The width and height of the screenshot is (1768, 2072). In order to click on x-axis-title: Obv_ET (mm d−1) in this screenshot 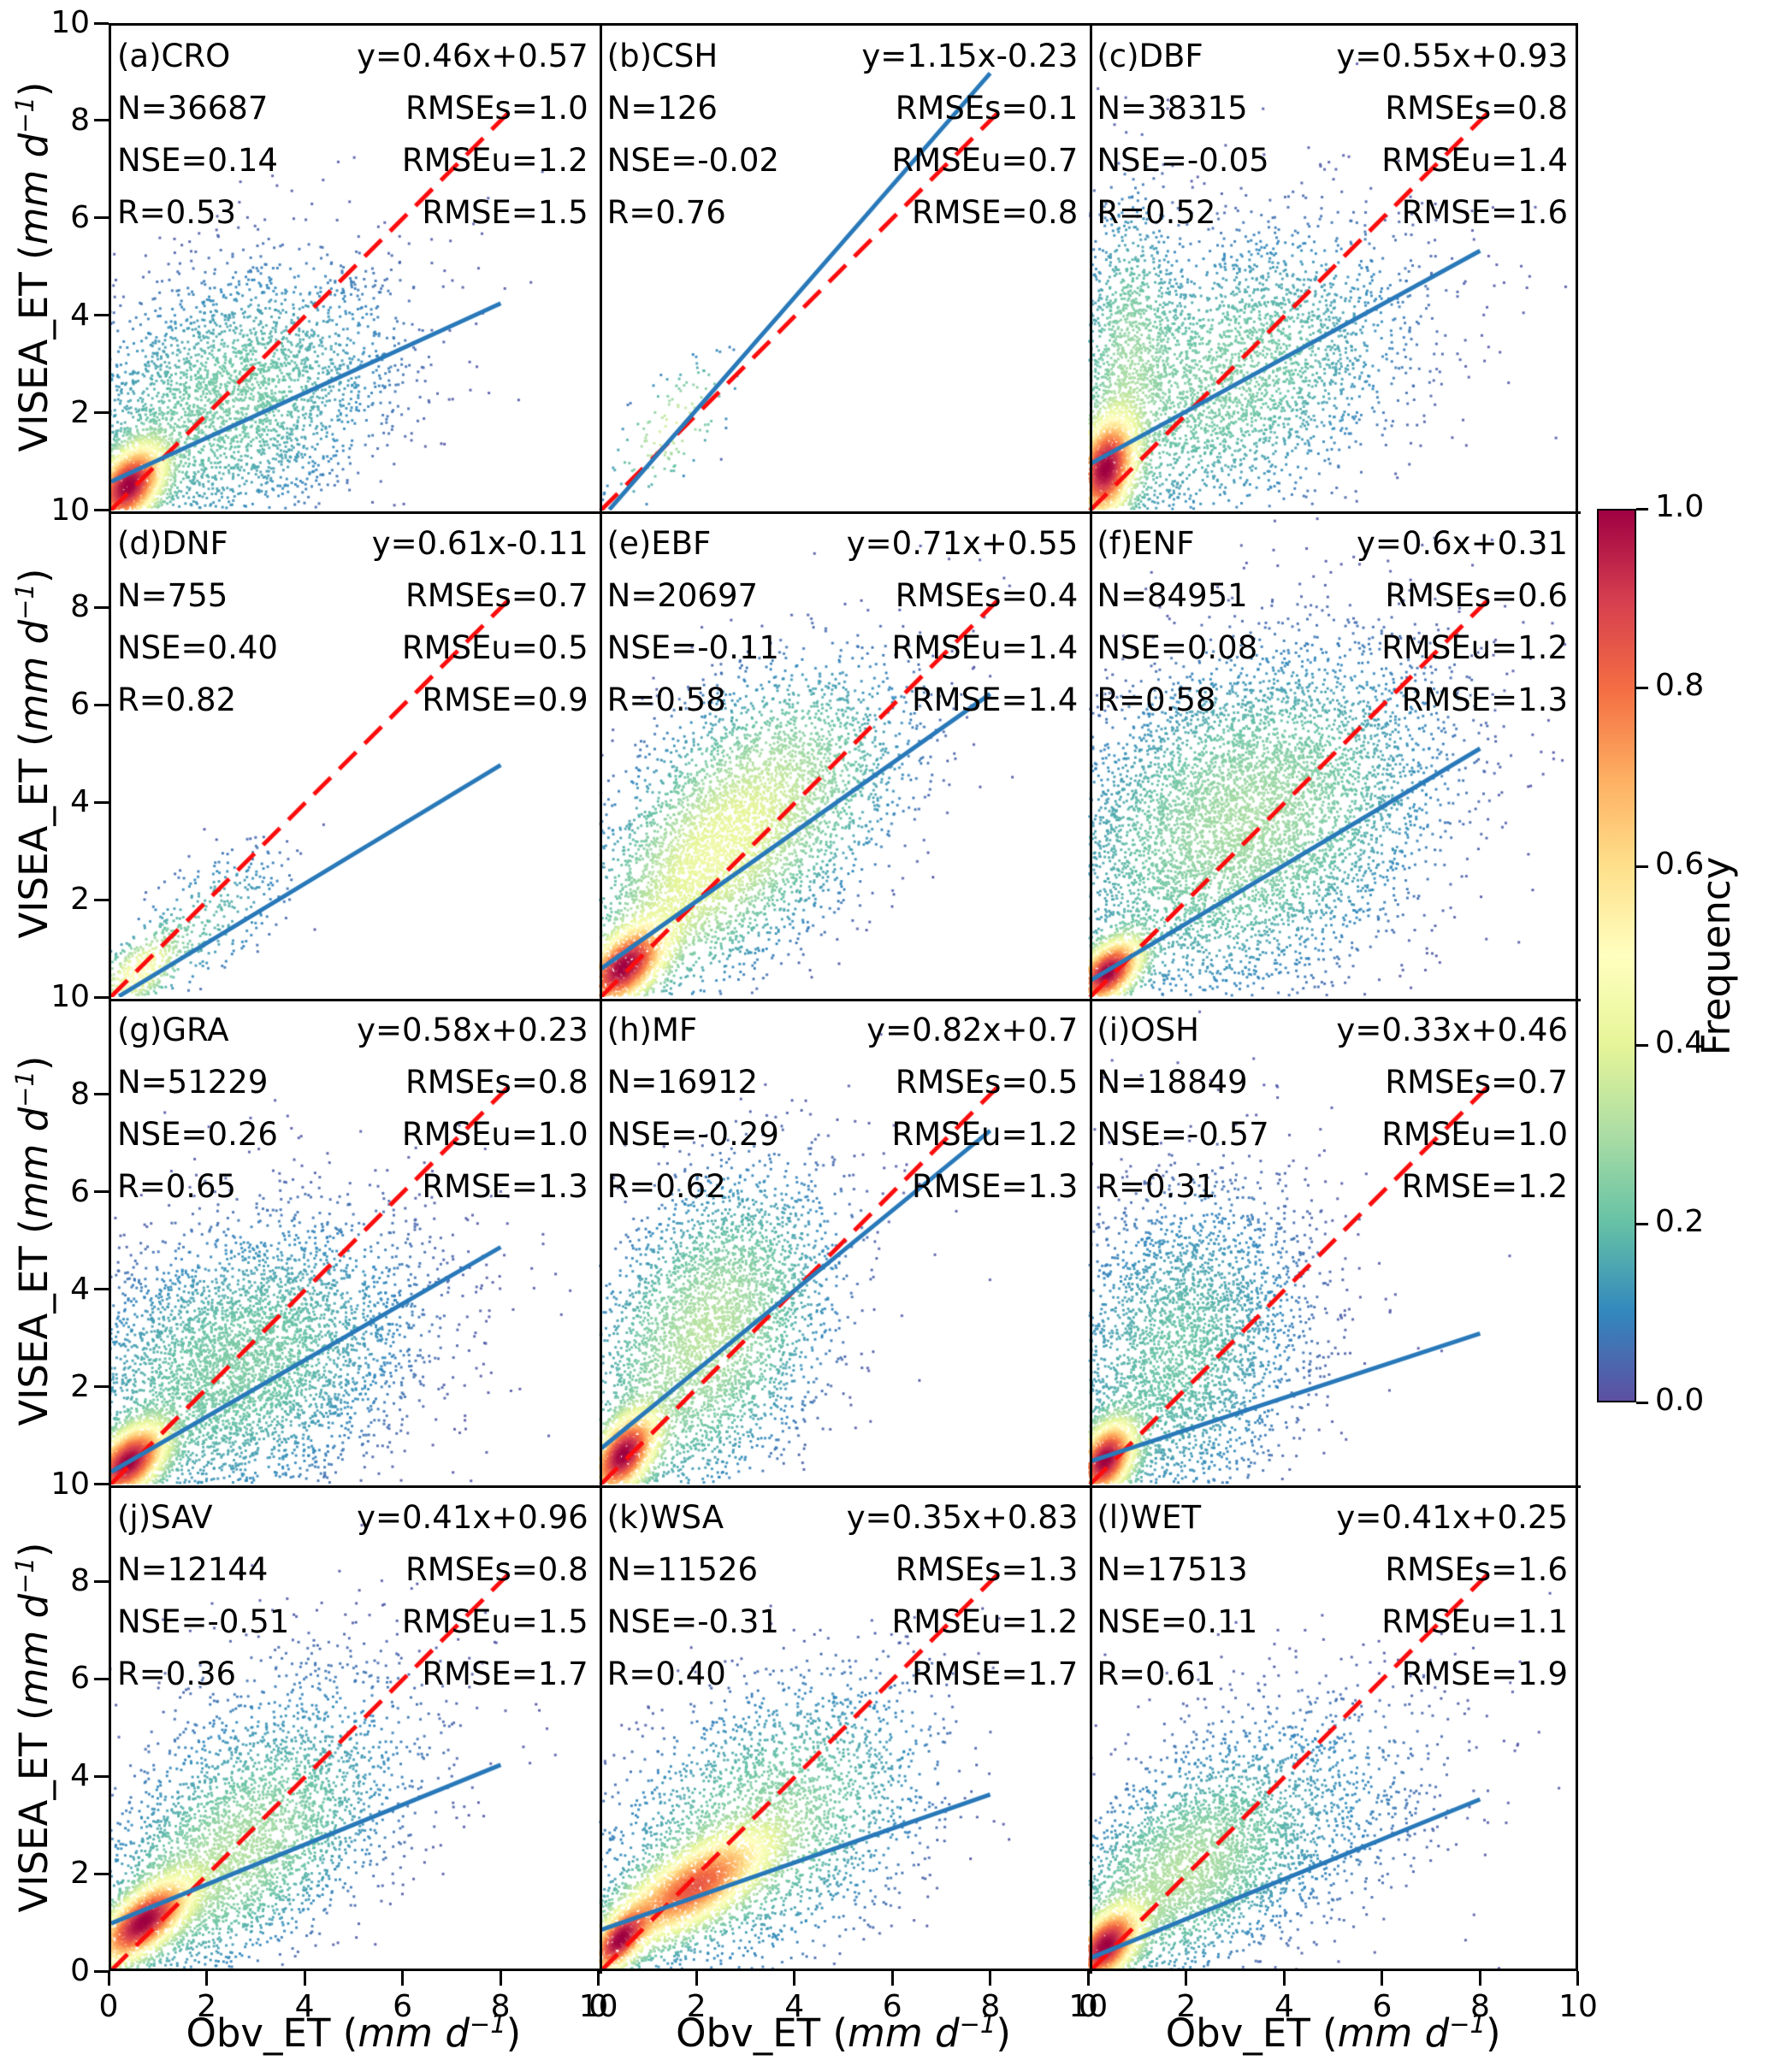, I will do `click(354, 2033)`.